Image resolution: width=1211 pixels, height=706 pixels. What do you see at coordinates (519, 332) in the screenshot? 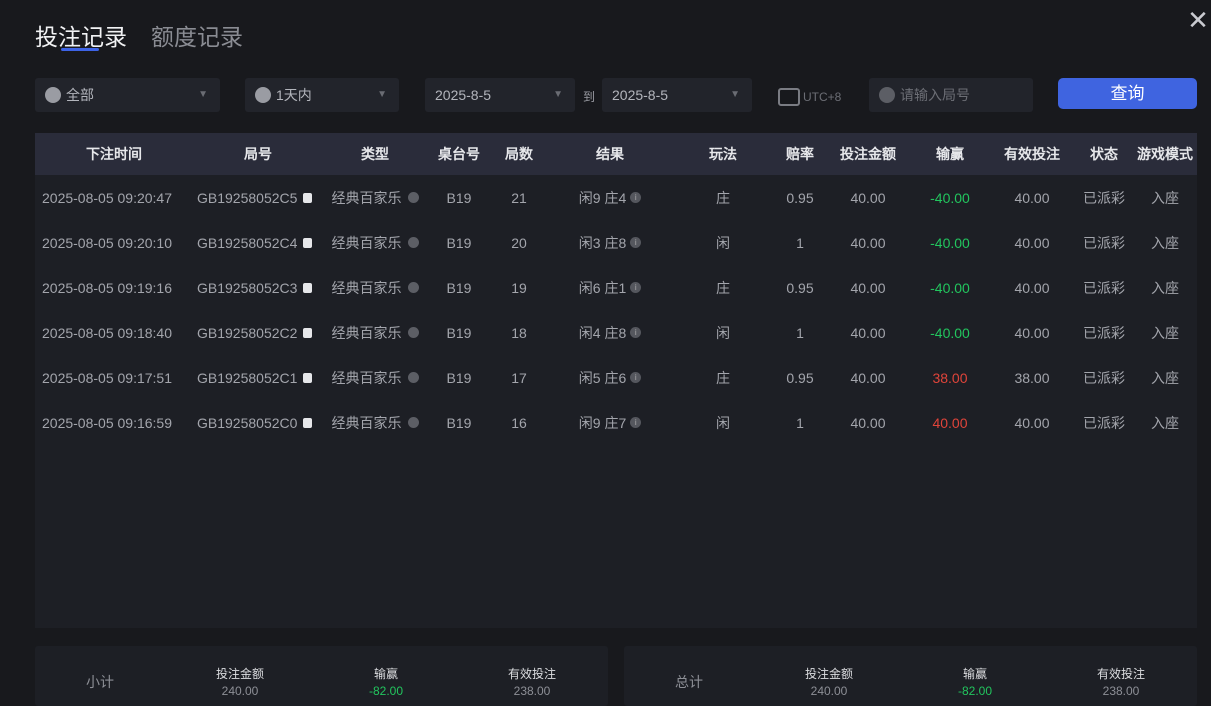
I see `round-count-text: 18` at bounding box center [519, 332].